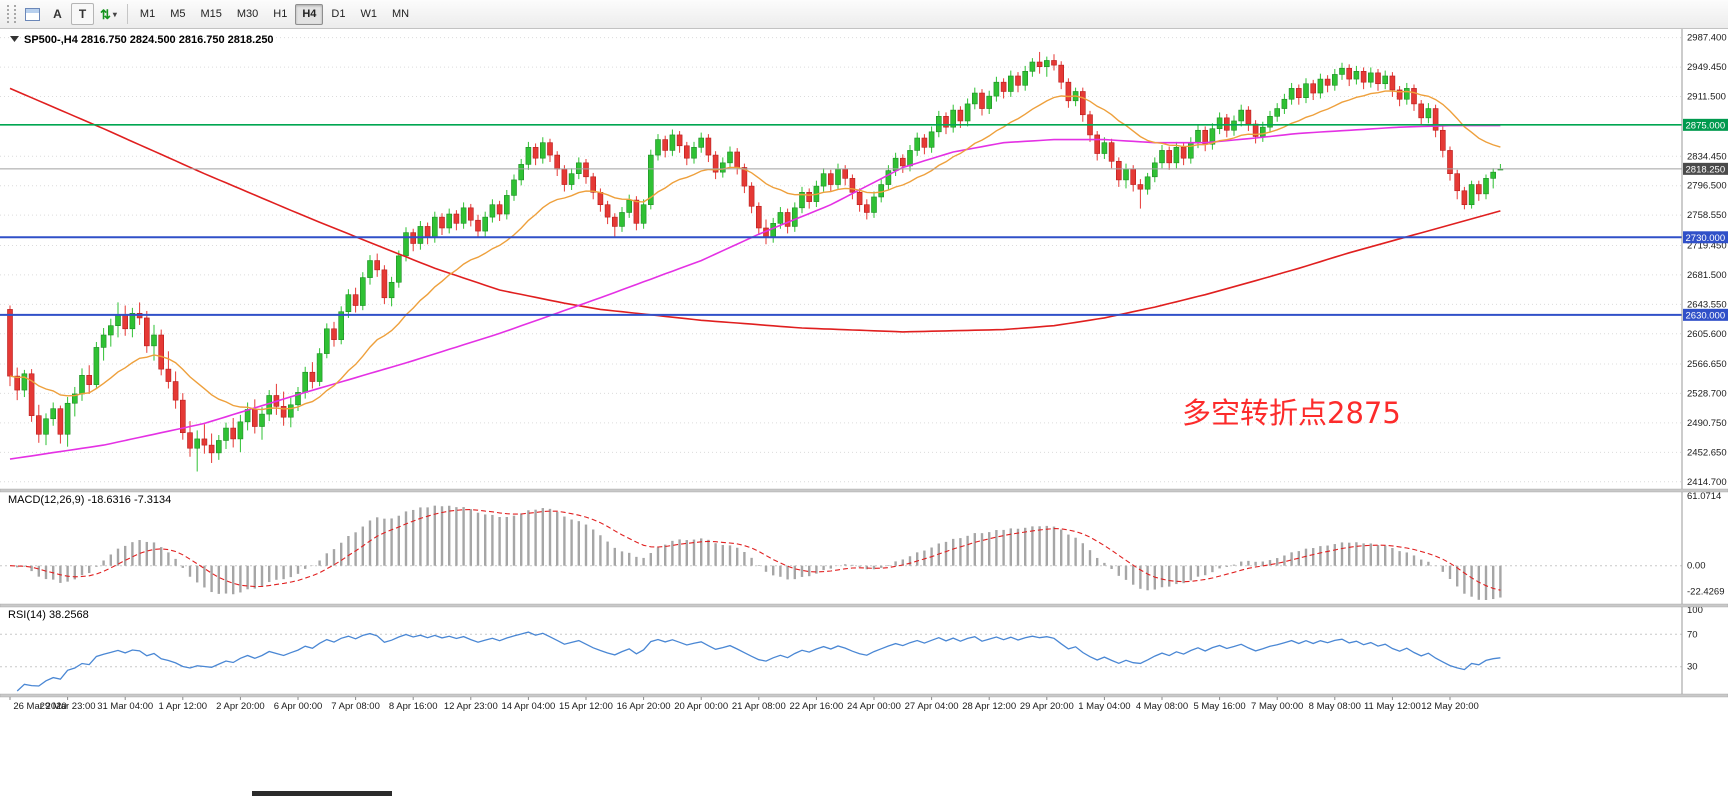 The image size is (1728, 796). Describe the element at coordinates (309, 14) in the screenshot. I see `timeframe-h4: H4` at that location.